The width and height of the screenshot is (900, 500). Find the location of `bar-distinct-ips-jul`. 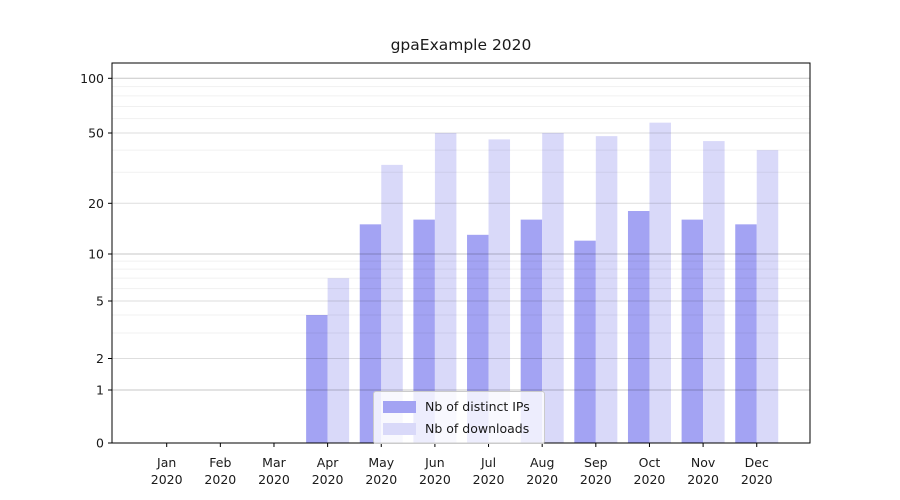

bar-distinct-ips-jul is located at coordinates (478, 338).